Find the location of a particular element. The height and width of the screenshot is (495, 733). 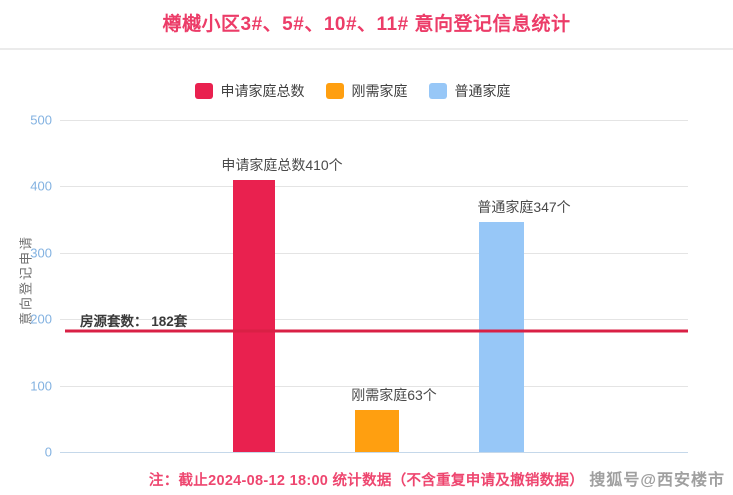

legend-swatch-total-icon is located at coordinates (203, 91).